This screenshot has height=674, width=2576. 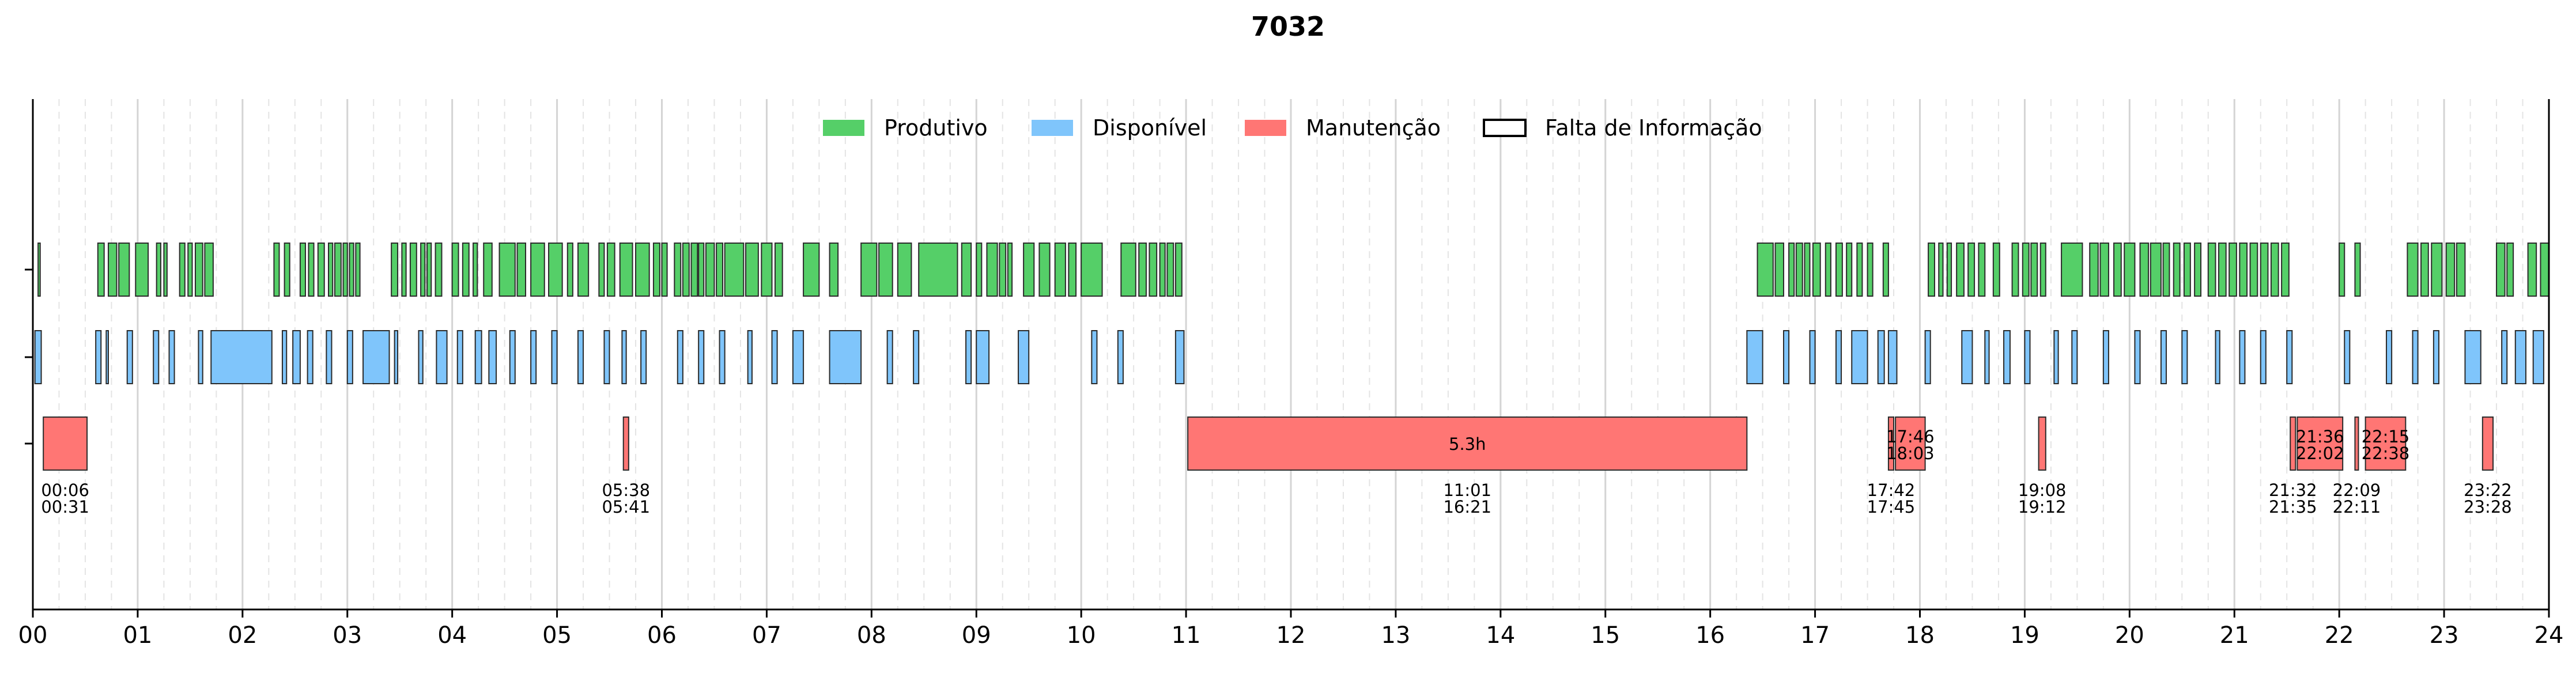 What do you see at coordinates (2549, 635) in the screenshot?
I see `x-tick-label: 24` at bounding box center [2549, 635].